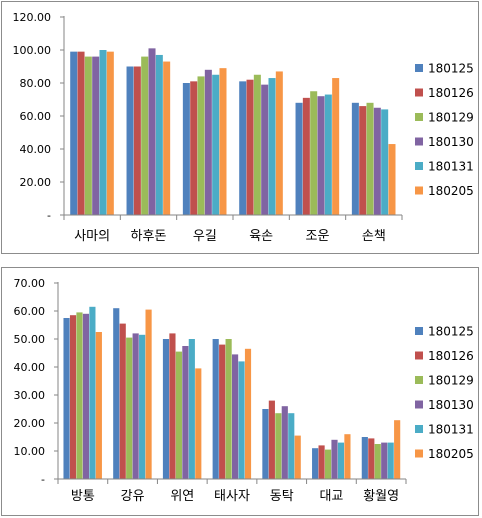  Describe the element at coordinates (318, 236) in the screenshot. I see `x-category-label: 조운` at that location.